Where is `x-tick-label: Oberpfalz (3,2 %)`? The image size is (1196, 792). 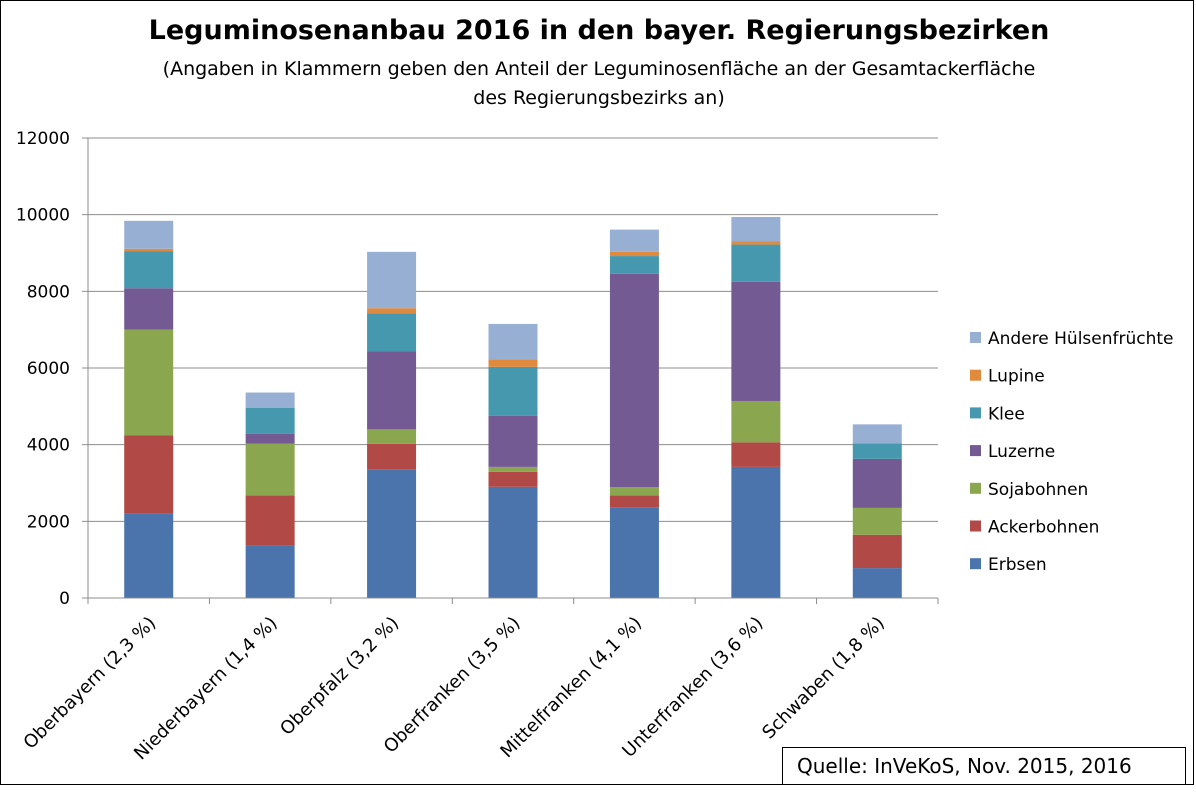
x-tick-label: Oberpfalz (3,2 %) is located at coordinates (339, 676).